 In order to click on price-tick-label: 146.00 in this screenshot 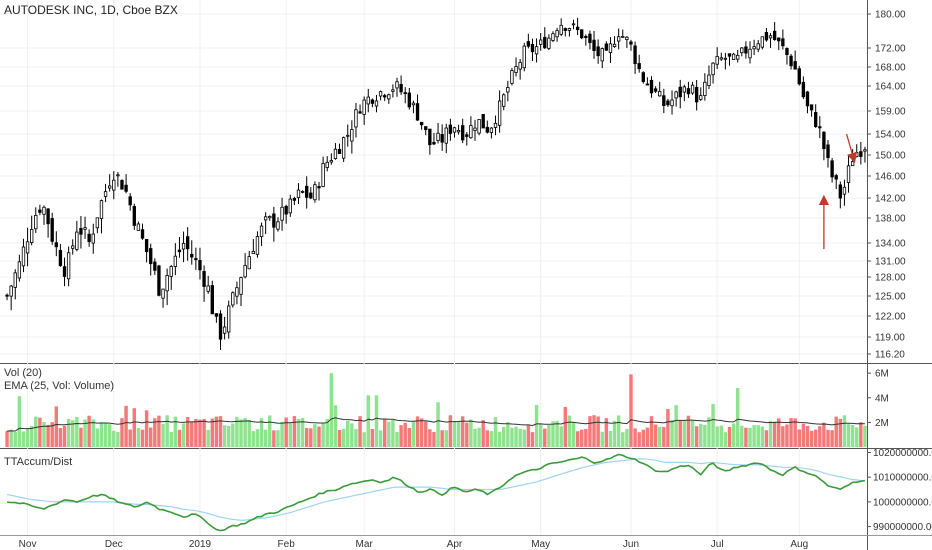, I will do `click(890, 177)`.